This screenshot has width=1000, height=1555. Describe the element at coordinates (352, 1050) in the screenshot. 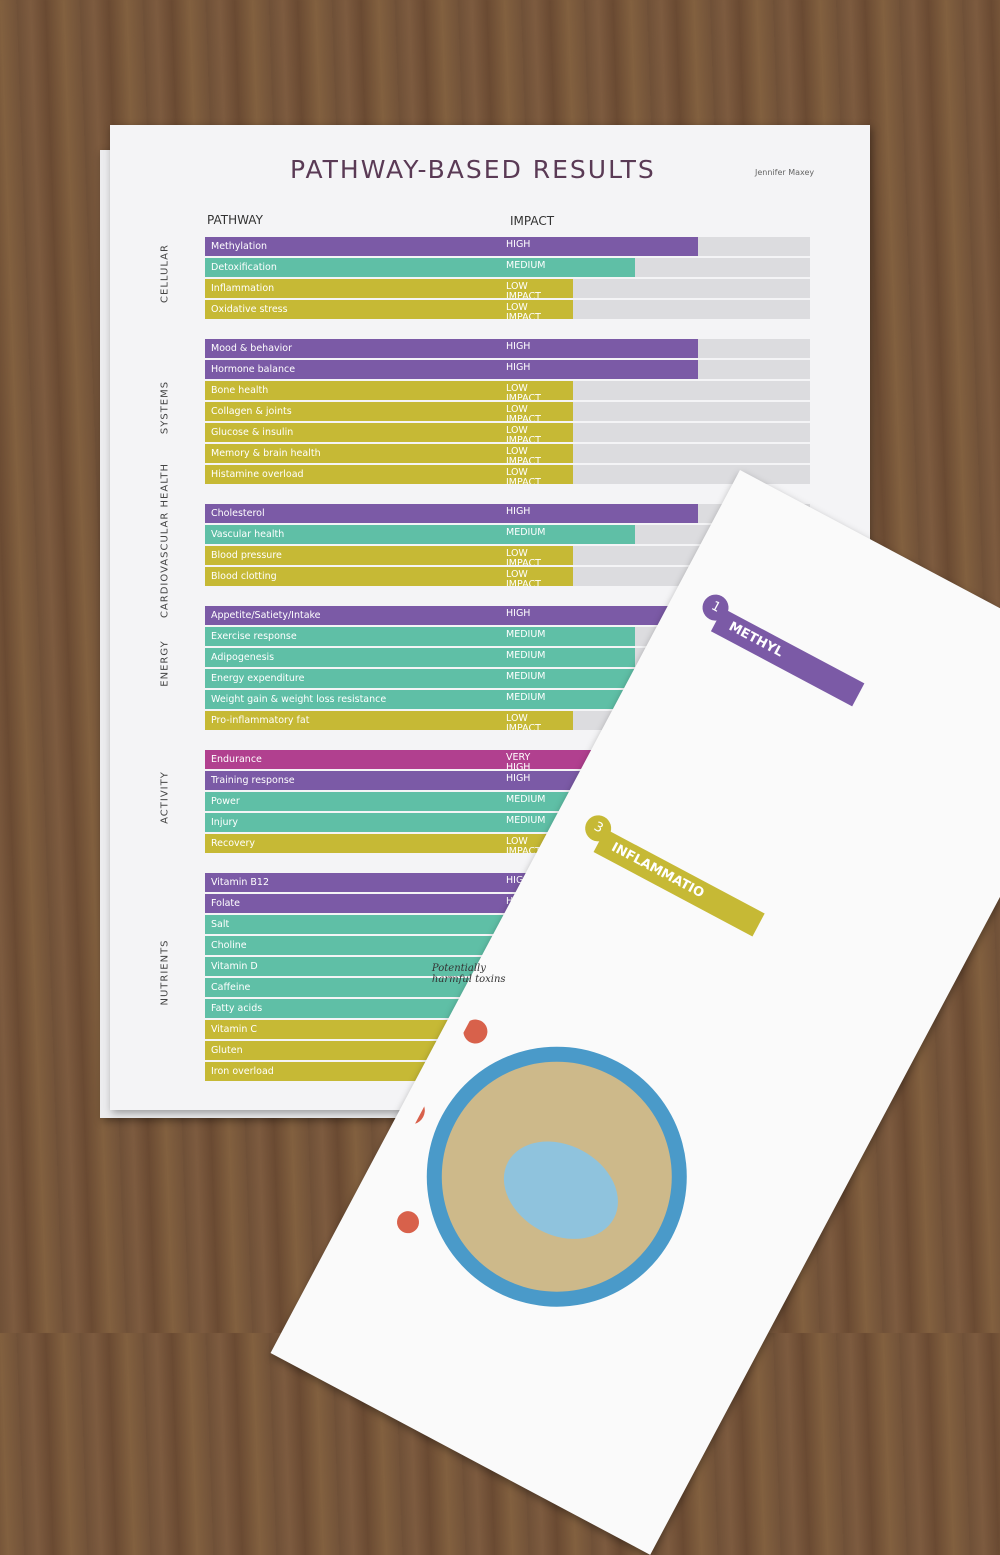

I see `pathway-name: Gluten` at that location.